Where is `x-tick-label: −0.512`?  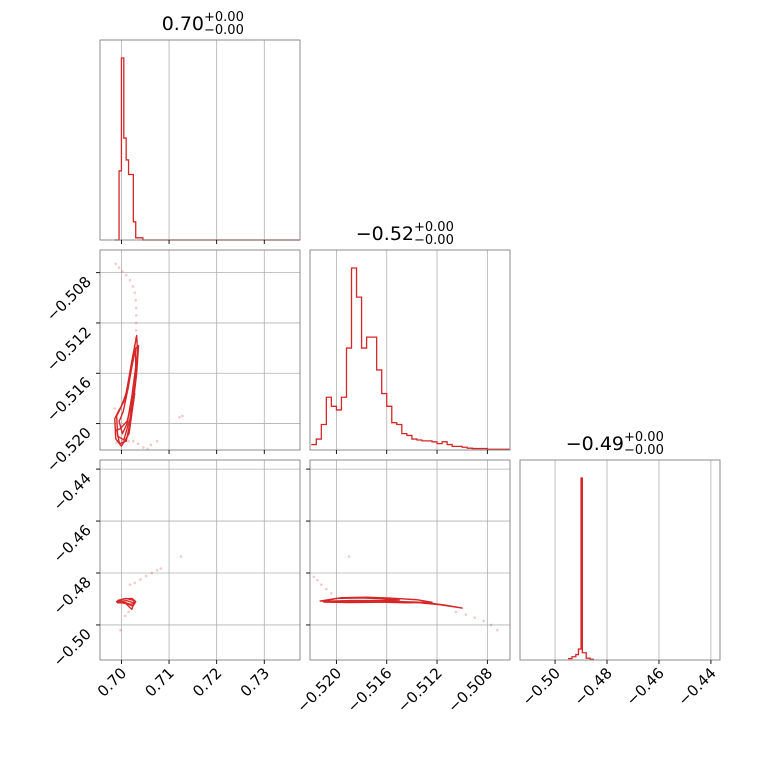
x-tick-label: −0.512 is located at coordinates (420, 690).